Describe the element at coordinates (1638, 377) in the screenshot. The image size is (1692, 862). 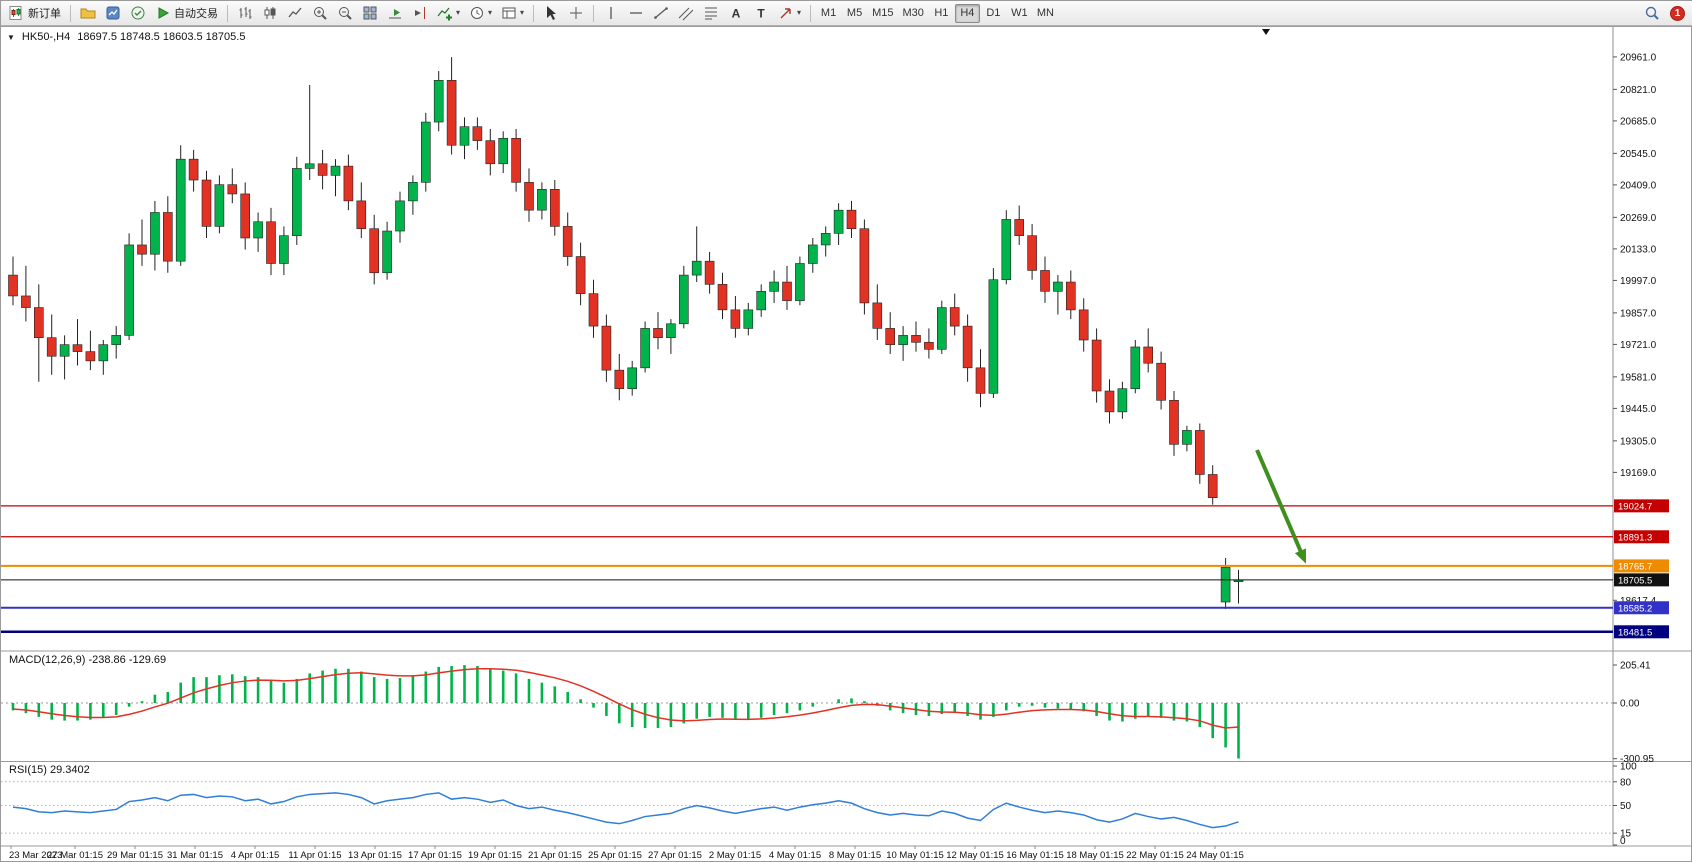
I see `svg-text: 19581.0` at that location.